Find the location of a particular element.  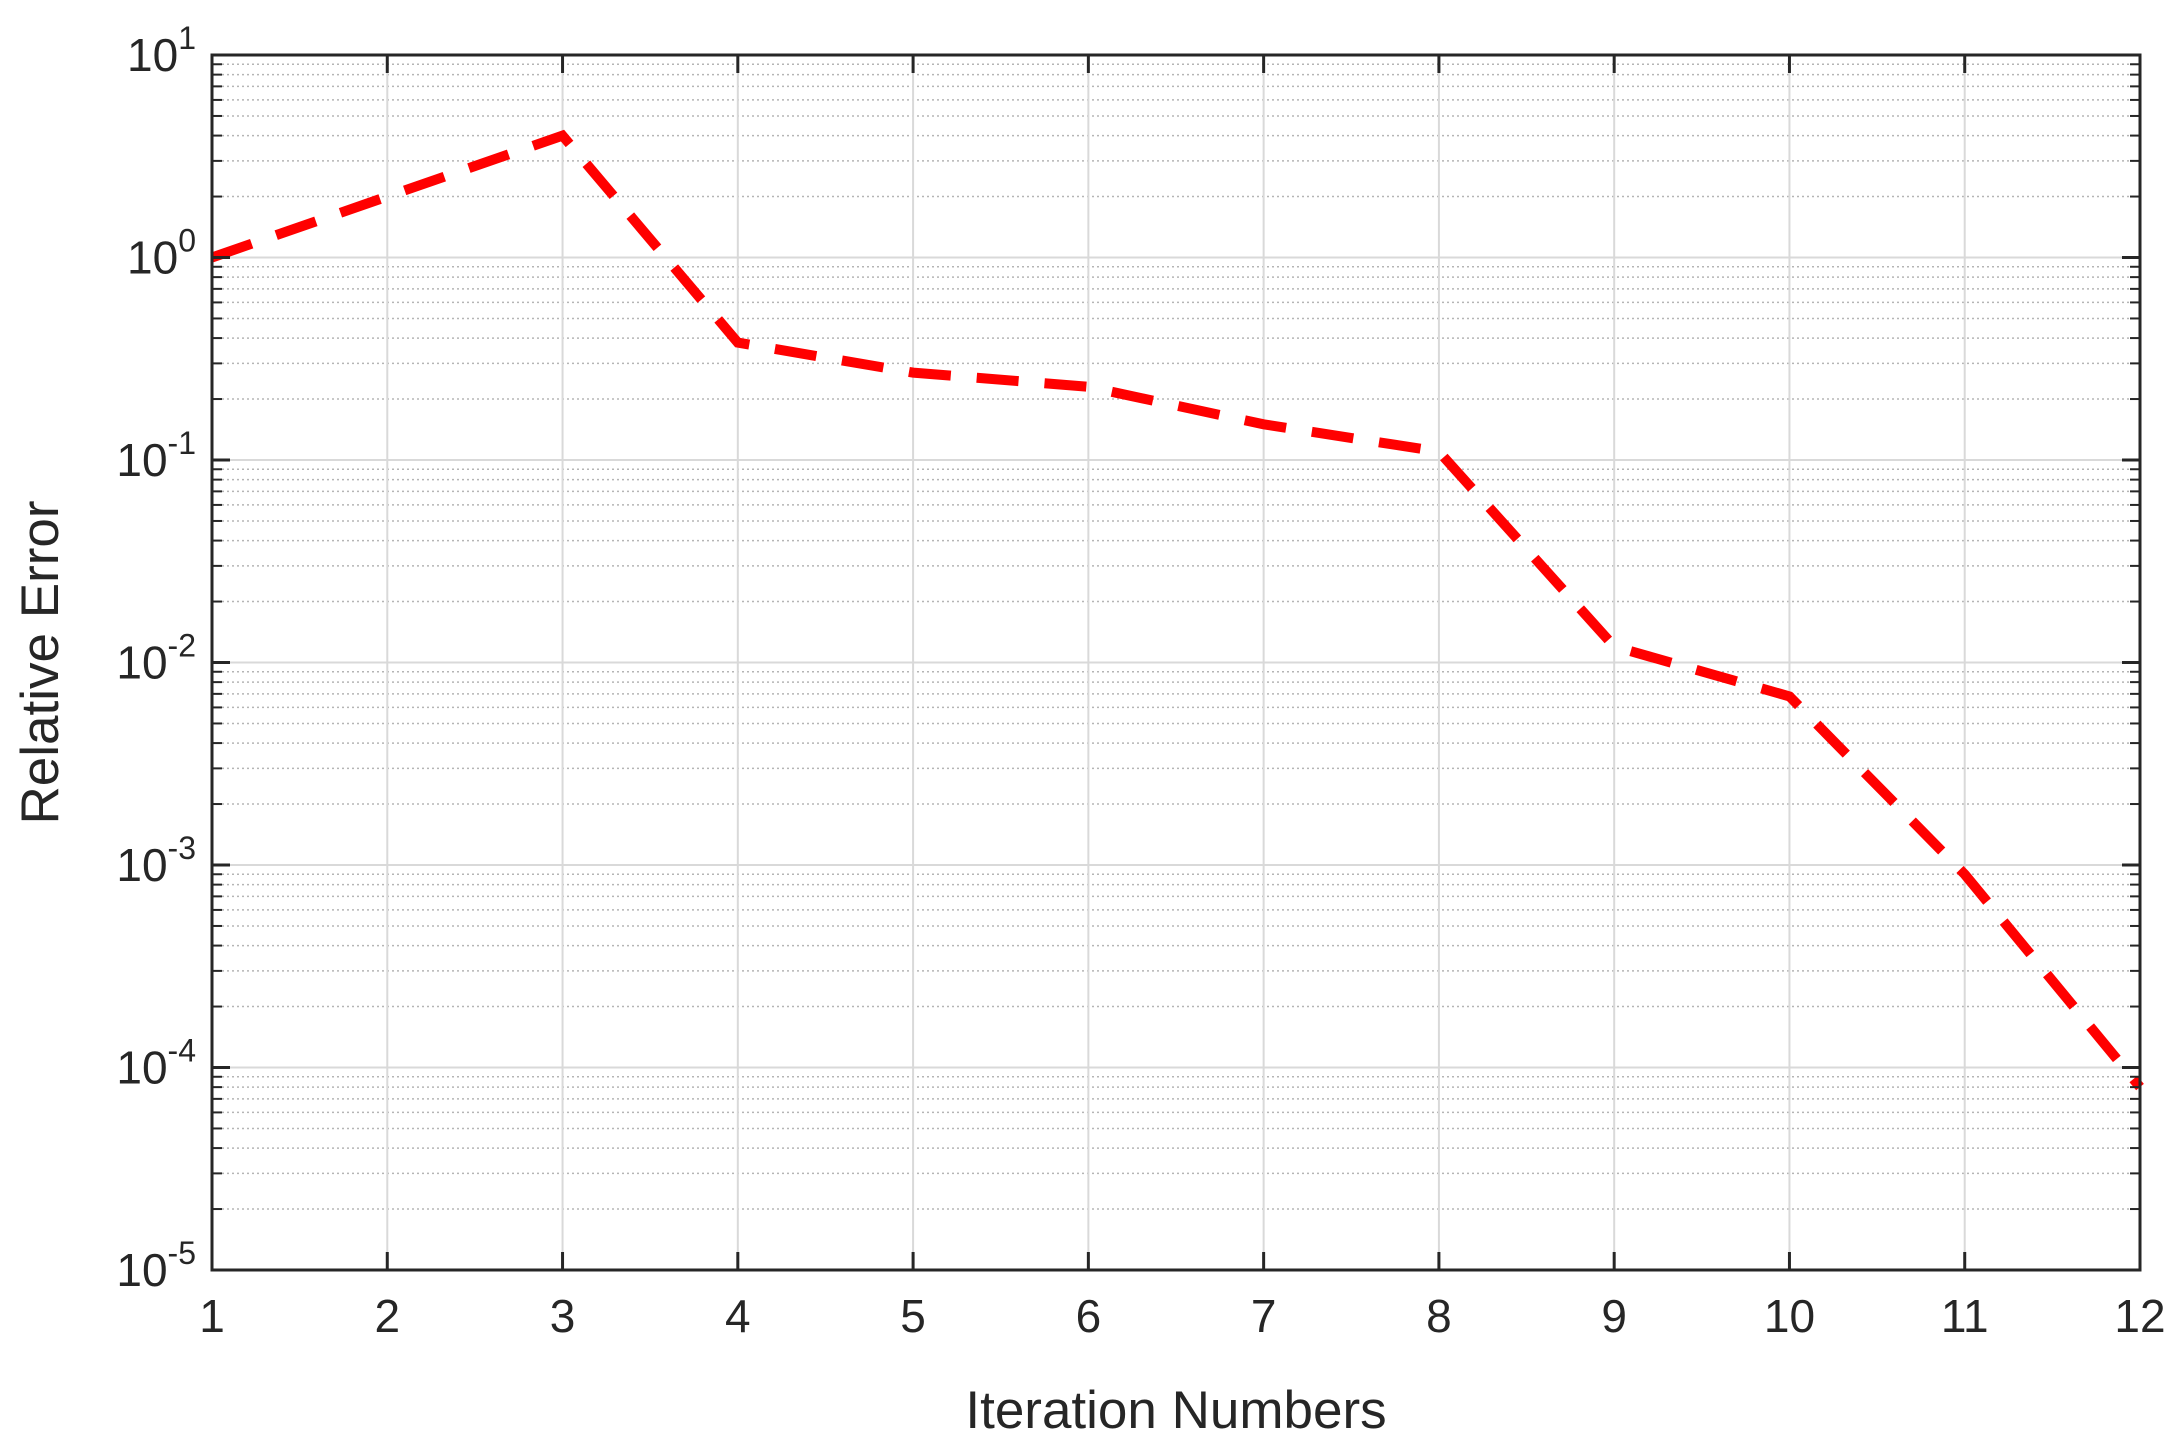

y-tick-label: 10⁻¹ is located at coordinates (156, 455).